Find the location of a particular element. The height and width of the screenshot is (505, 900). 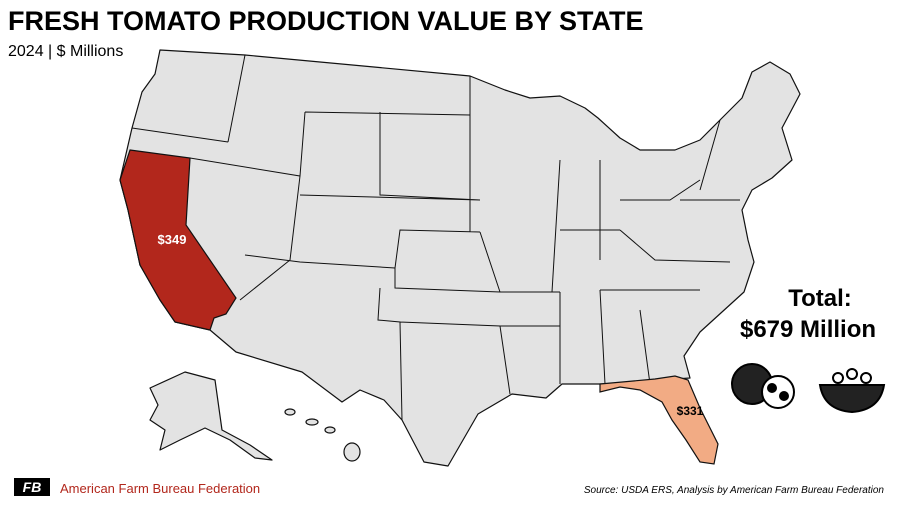

alaska is located at coordinates (211, 416).